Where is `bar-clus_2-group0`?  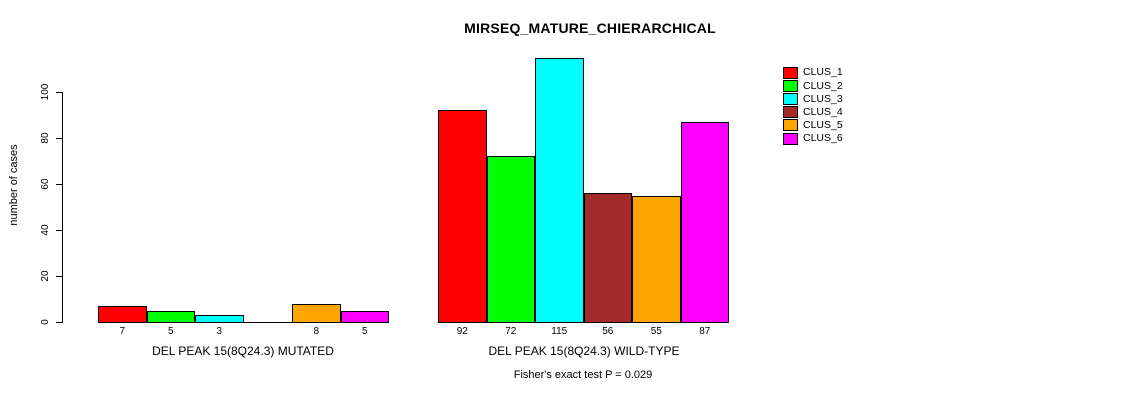 bar-clus_2-group0 is located at coordinates (170, 316).